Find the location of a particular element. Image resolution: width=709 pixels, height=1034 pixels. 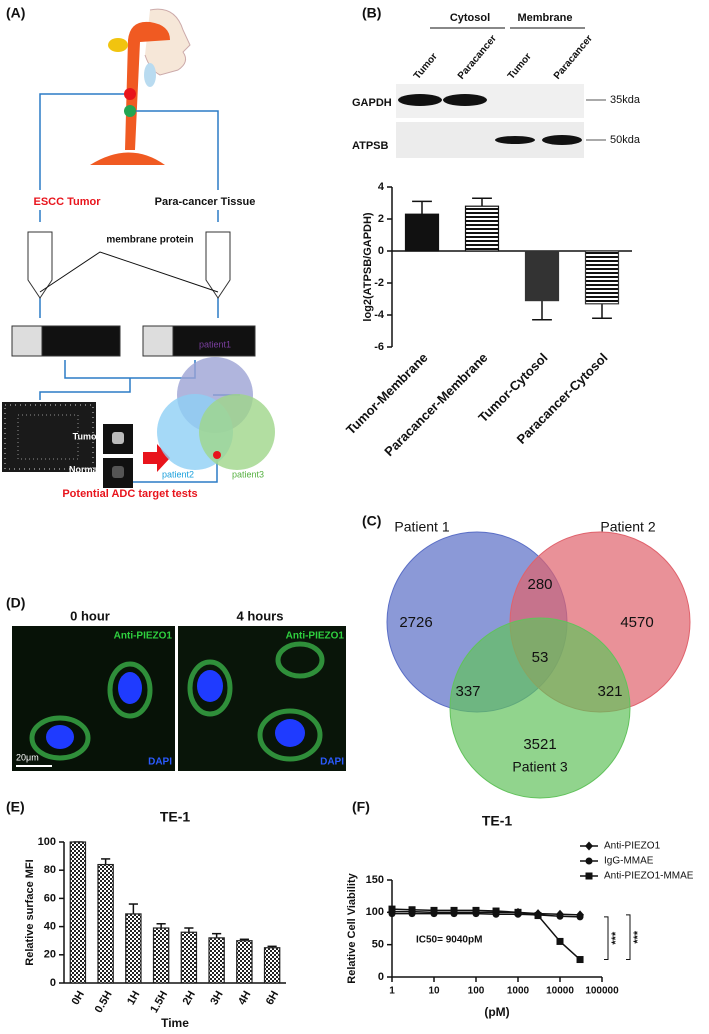

gland is located at coordinates (118, 45).